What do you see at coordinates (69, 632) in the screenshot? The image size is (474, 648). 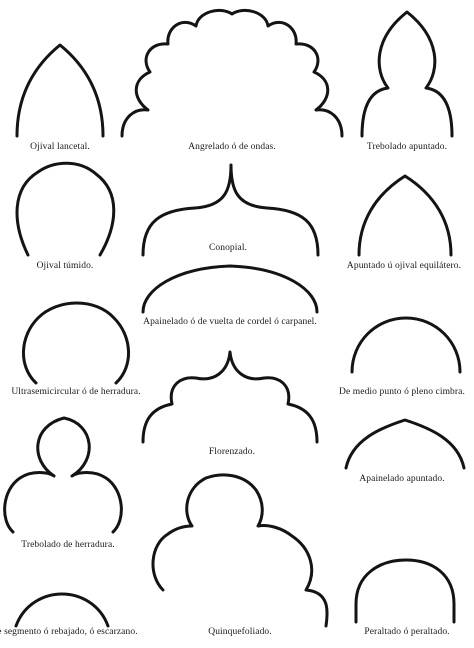 I see `label-segmento: De segmento ó rebajado, ó escarzano.` at bounding box center [69, 632].